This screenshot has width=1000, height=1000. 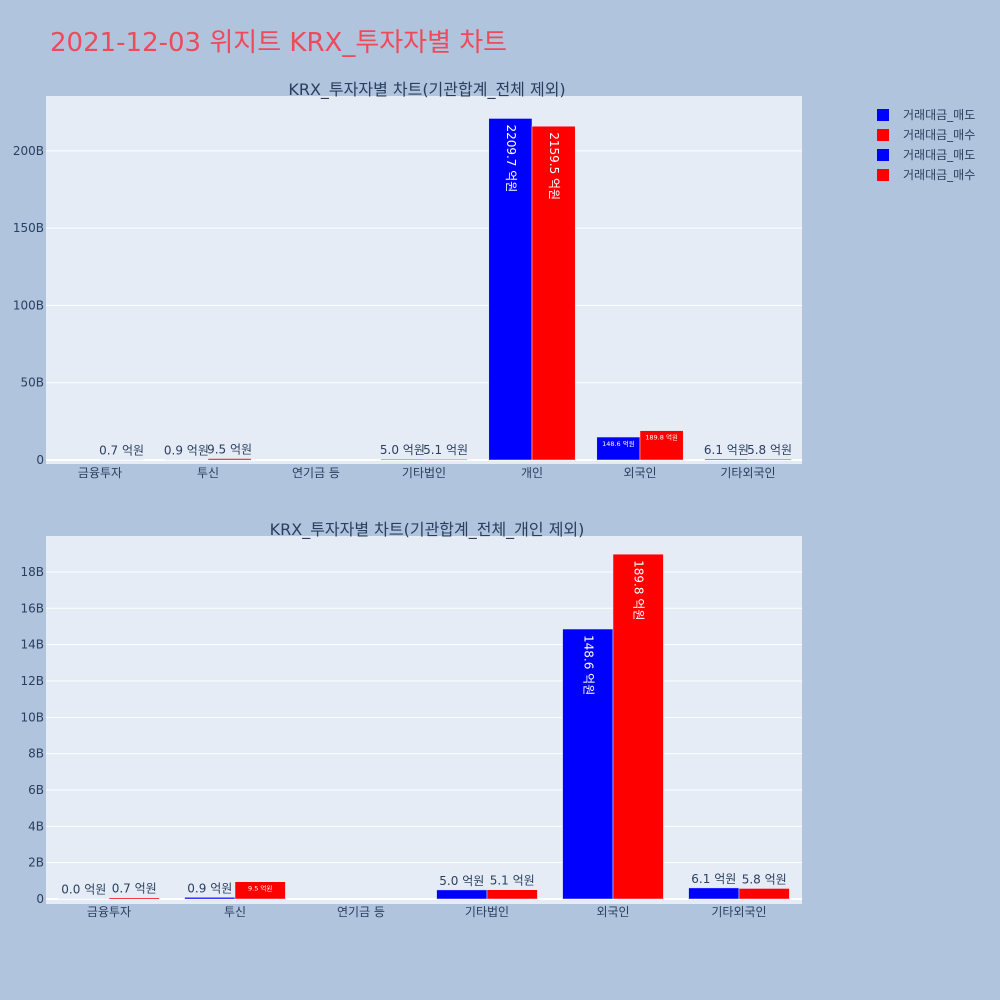 What do you see at coordinates (279, 43) in the screenshot?
I see `page-title: 2021-12-03 위지트 KRX_투자자별 차트` at bounding box center [279, 43].